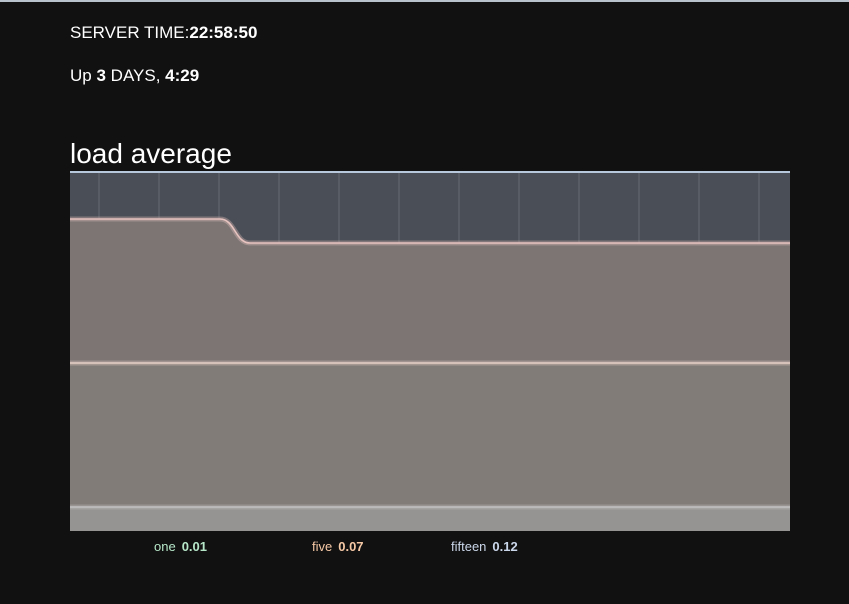 This screenshot has height=604, width=849. Describe the element at coordinates (223, 32) in the screenshot. I see `server-time-value: 22:58:50` at that location.